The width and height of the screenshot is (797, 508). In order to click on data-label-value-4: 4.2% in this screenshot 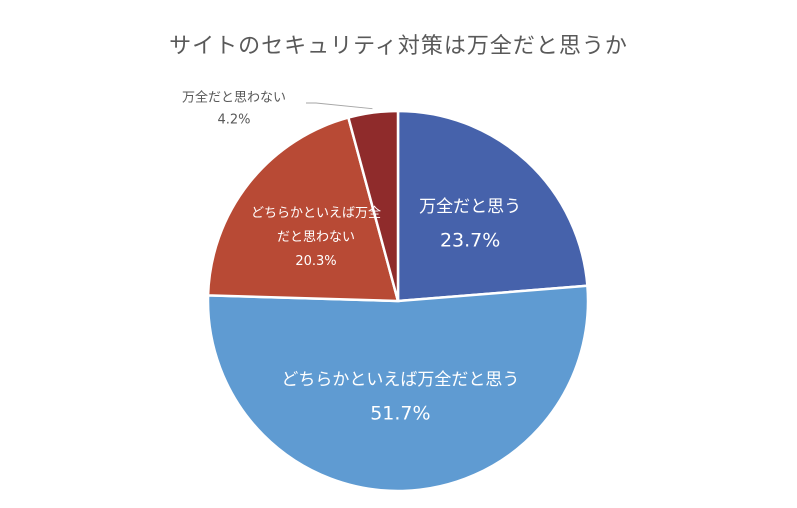, I will do `click(233, 120)`.